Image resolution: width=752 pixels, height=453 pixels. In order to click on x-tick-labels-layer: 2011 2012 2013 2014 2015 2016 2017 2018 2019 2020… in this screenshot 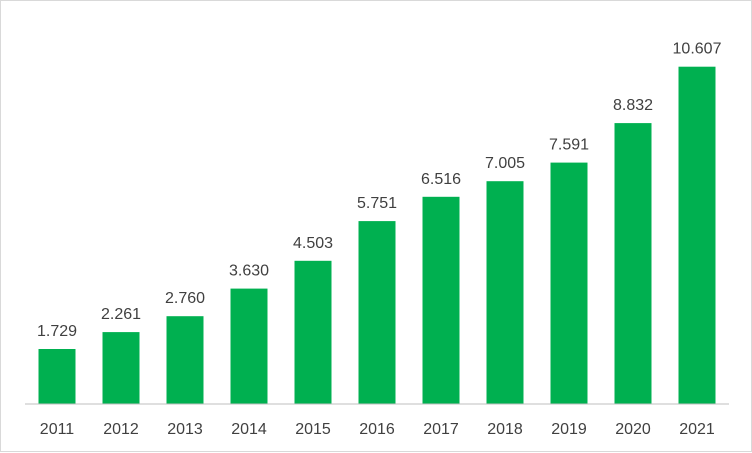, I will do `click(377, 429)`.